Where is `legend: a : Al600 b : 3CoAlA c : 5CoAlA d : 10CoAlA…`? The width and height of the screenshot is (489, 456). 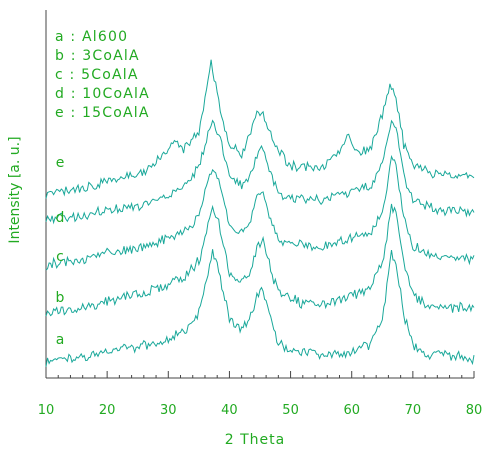
legend: a : Al600 b : 3CoAlA c : 5CoAlA d : 10CoAlA… is located at coordinates (102, 75).